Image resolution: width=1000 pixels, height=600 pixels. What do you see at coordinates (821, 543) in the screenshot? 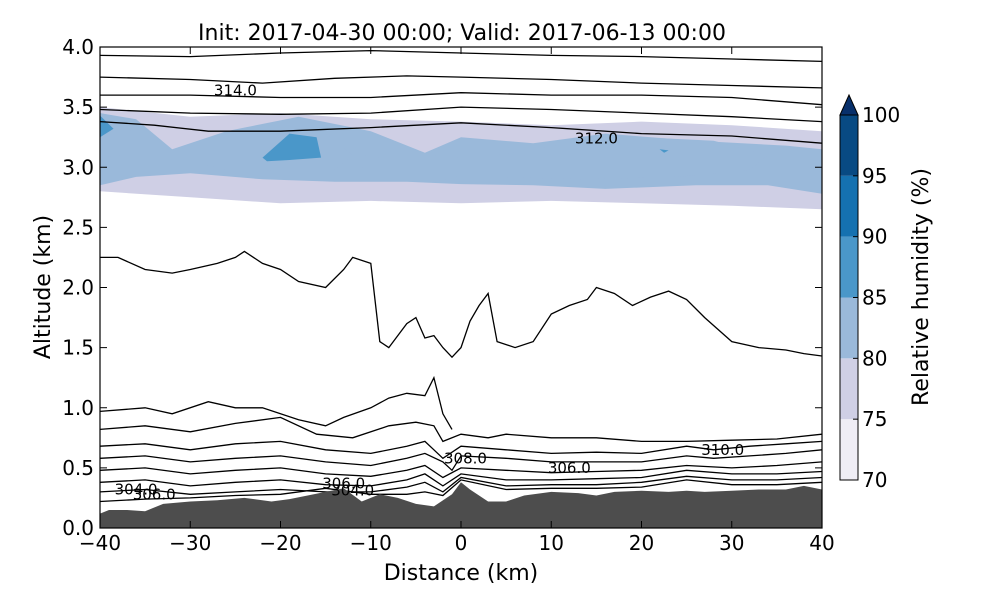
I see `x-tick-label: 40` at bounding box center [821, 543].